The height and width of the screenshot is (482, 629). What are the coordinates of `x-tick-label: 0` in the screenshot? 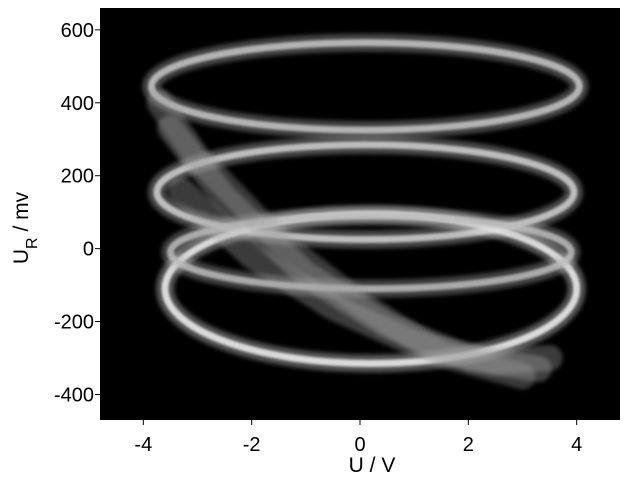 It's located at (359, 445).